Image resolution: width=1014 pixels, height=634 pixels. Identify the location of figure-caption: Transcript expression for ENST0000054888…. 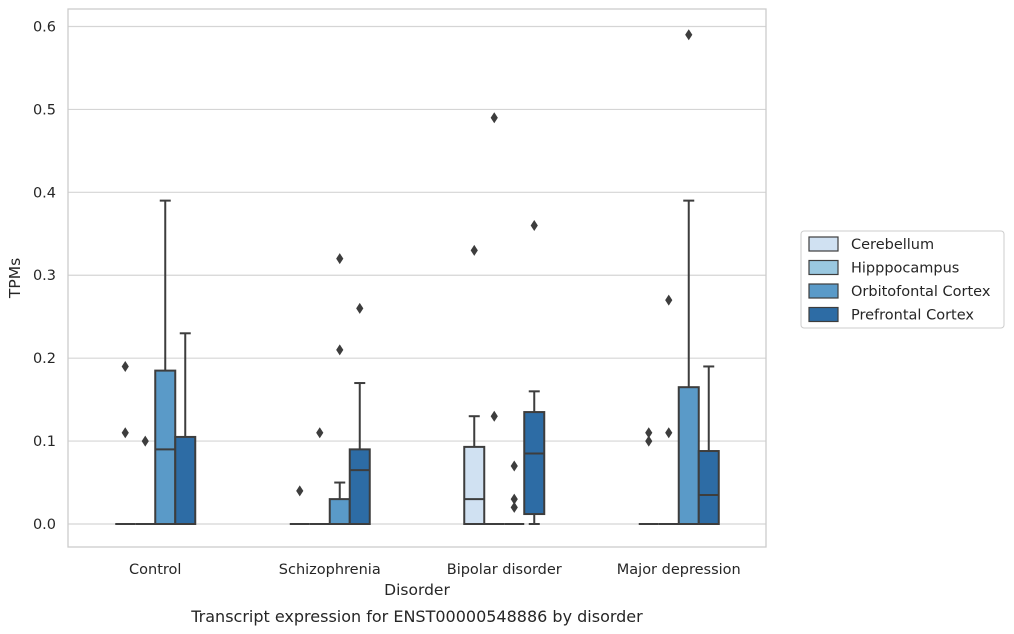
(416, 616).